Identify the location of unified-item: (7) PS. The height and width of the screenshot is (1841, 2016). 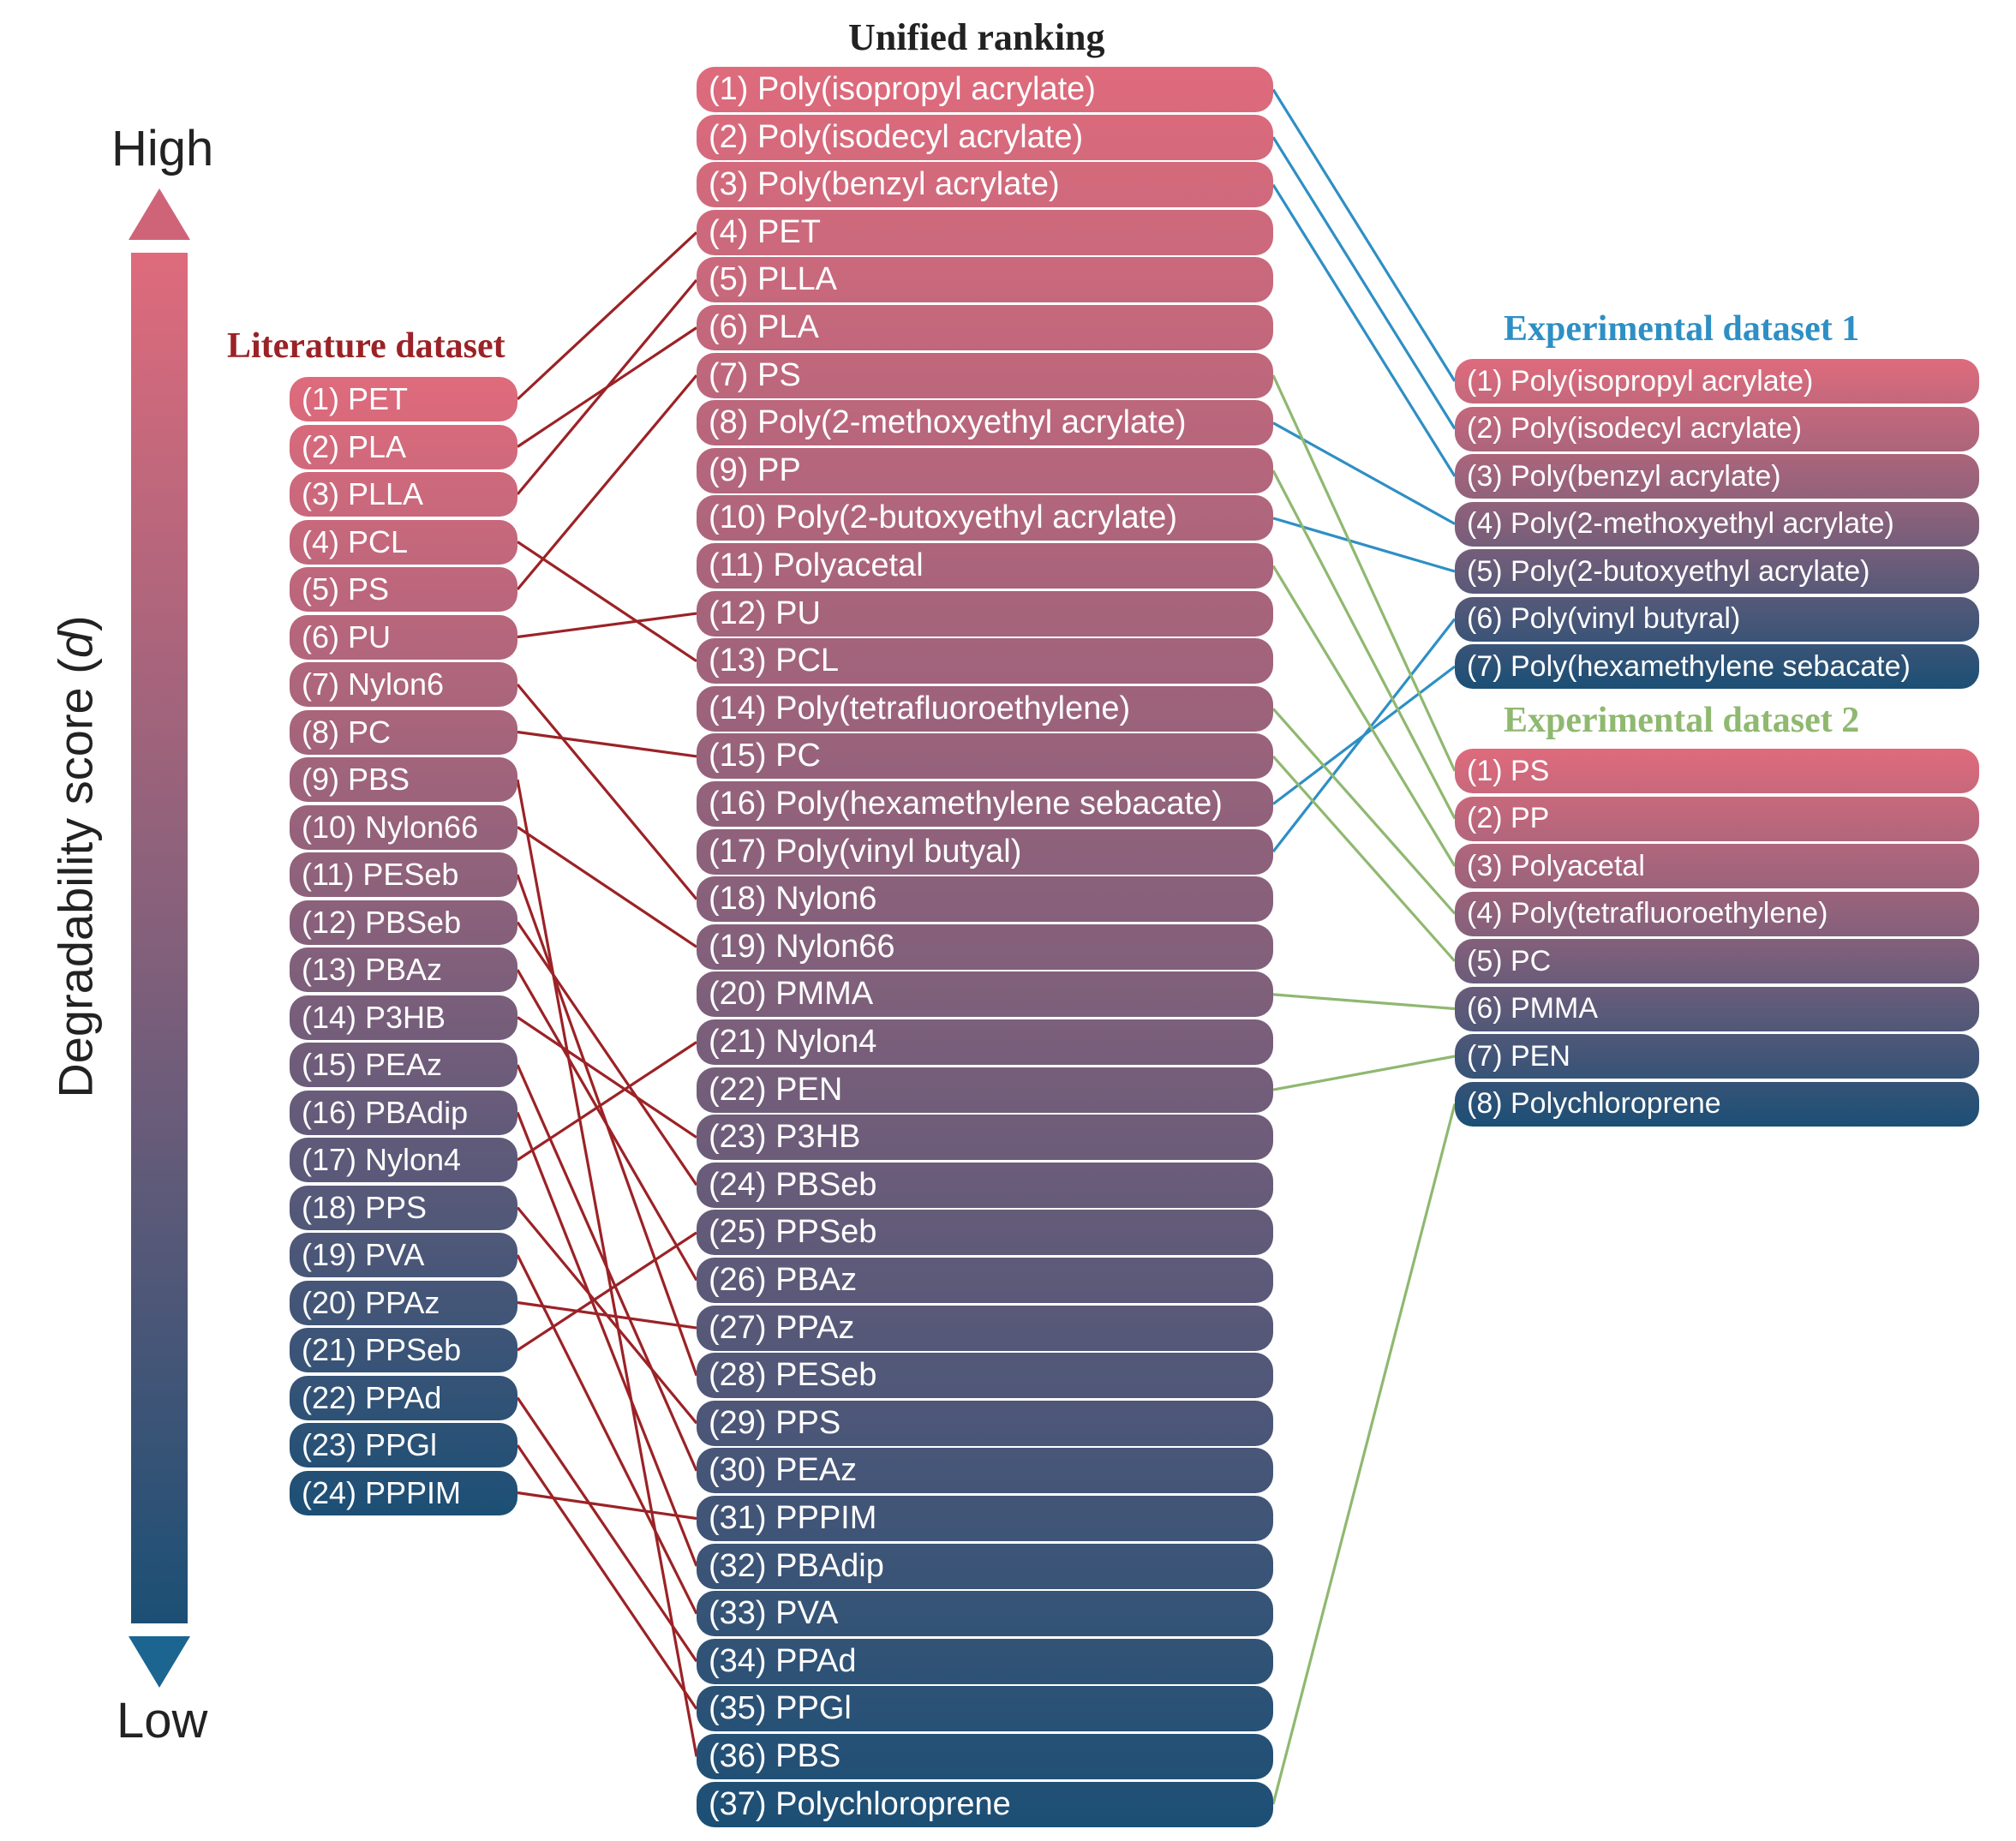
(985, 375).